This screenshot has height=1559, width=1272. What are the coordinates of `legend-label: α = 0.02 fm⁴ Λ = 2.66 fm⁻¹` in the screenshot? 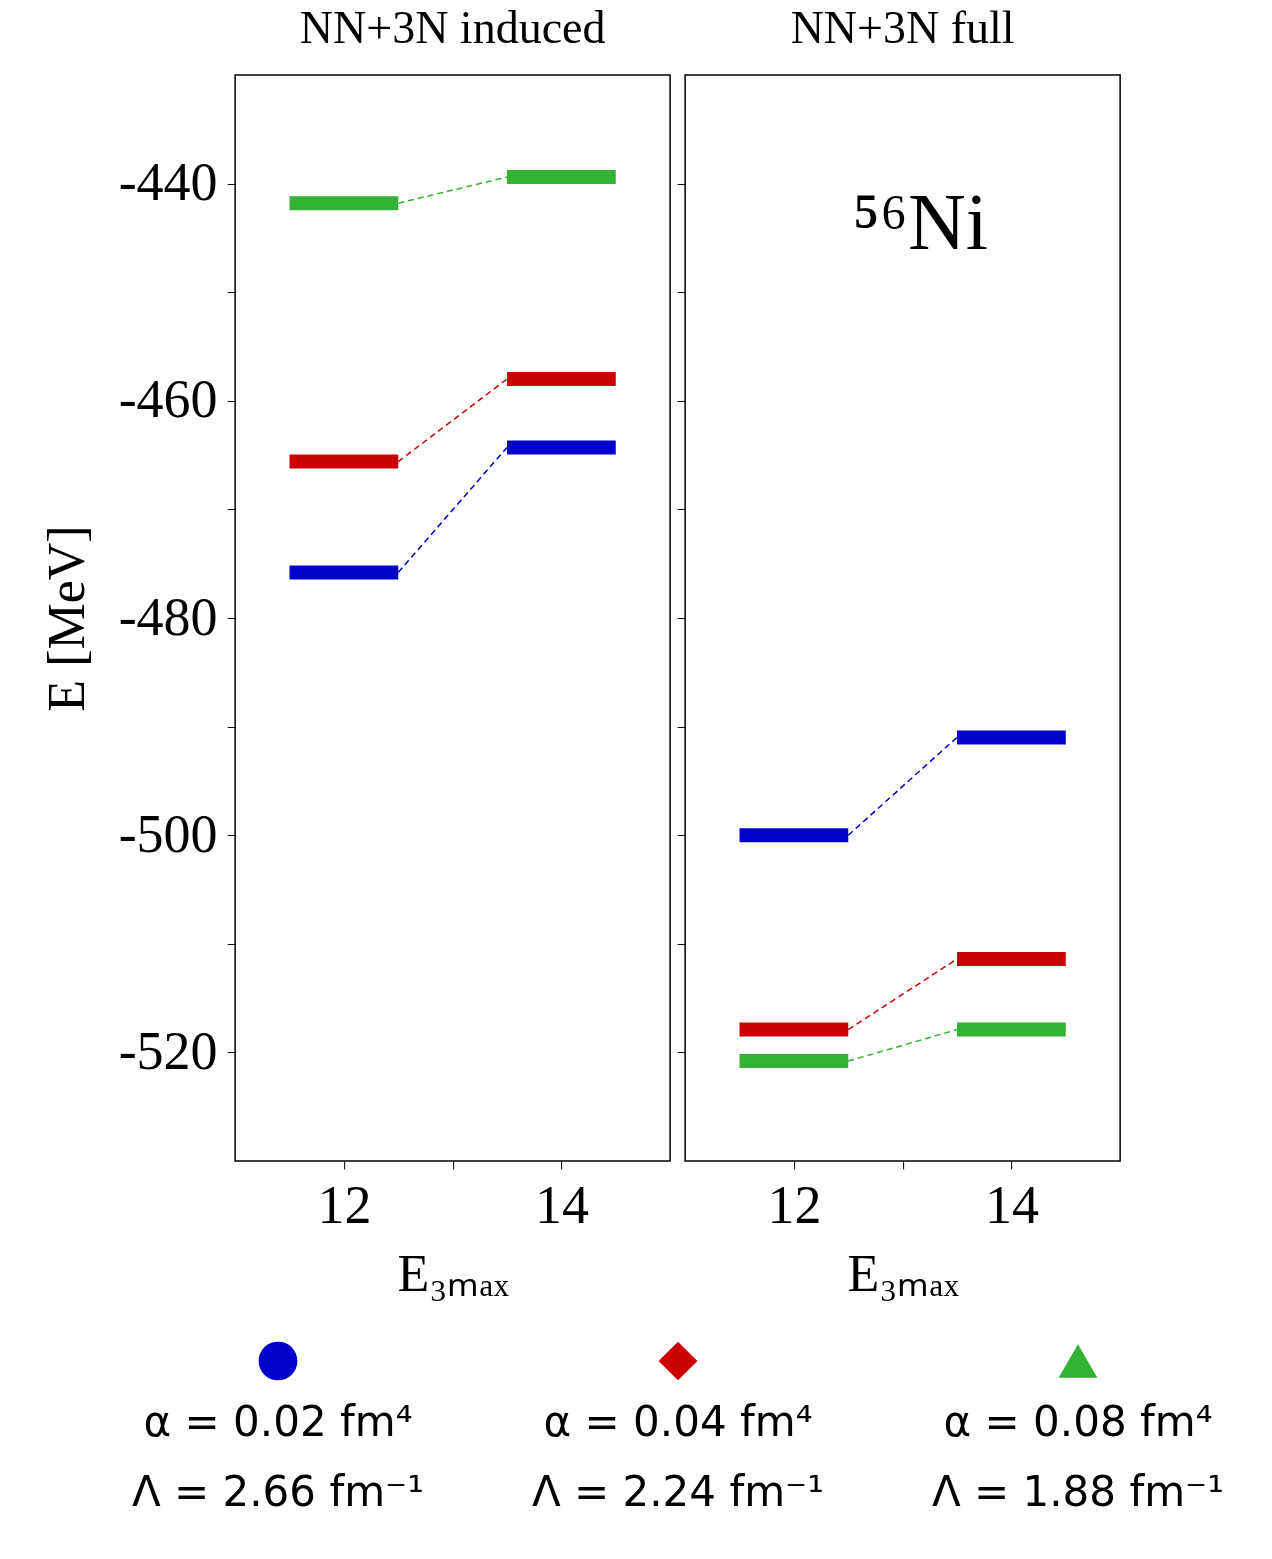 It's located at (278, 1456).